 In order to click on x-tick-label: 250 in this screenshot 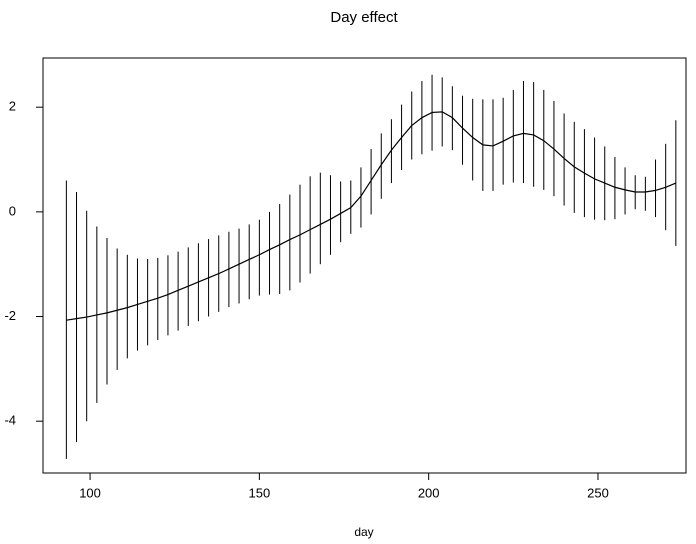, I will do `click(598, 492)`.